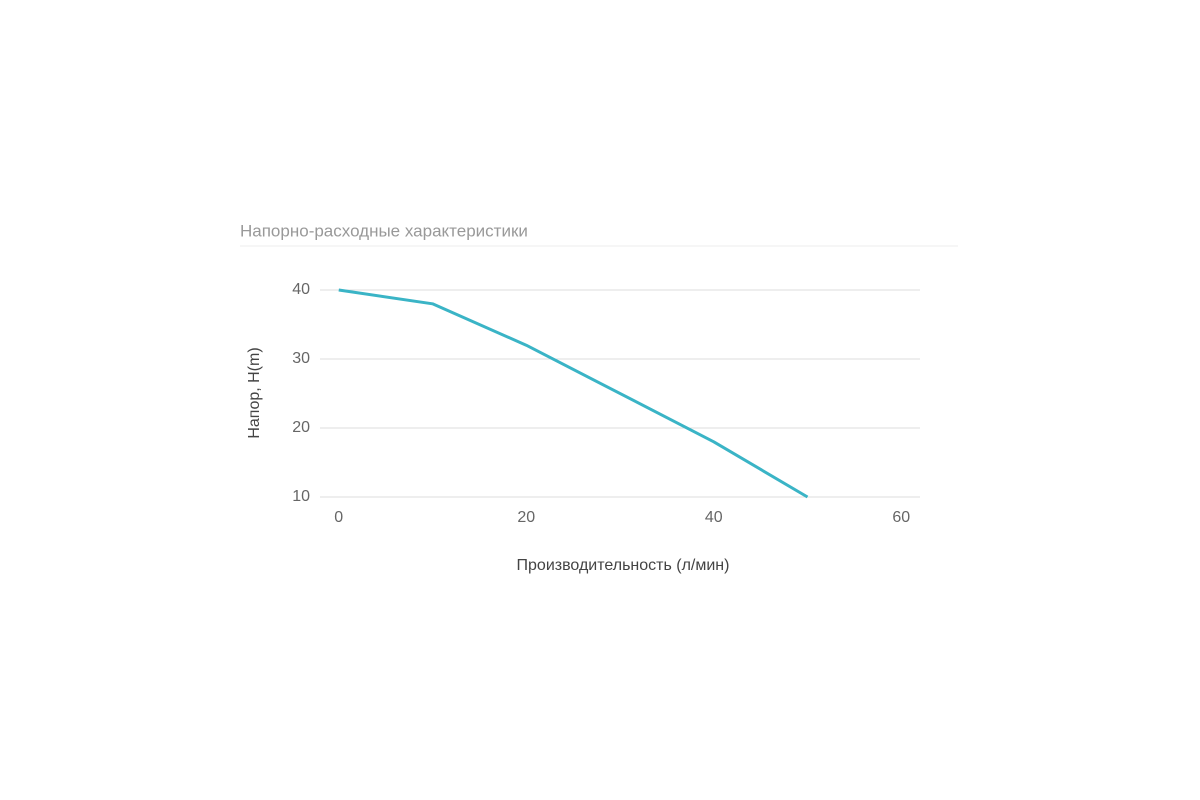  What do you see at coordinates (901, 517) in the screenshot?
I see `x-tick-label: 60` at bounding box center [901, 517].